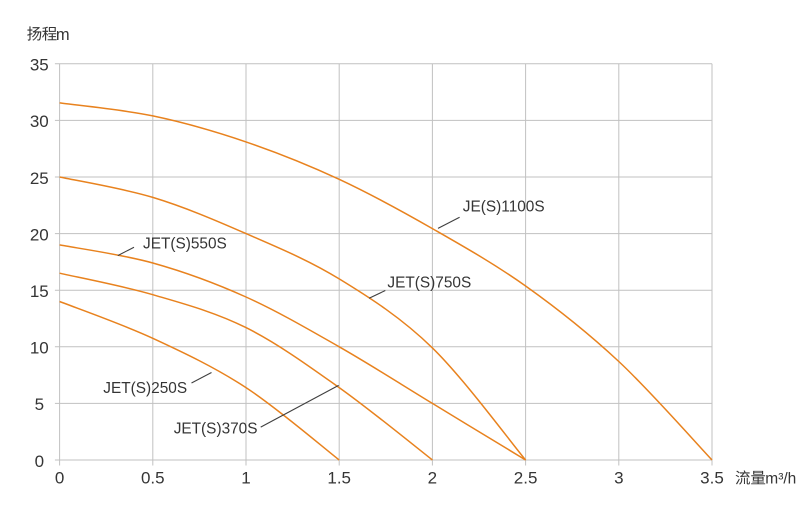 This screenshot has width=812, height=528. I want to click on svg-text: 35, so click(39, 65).